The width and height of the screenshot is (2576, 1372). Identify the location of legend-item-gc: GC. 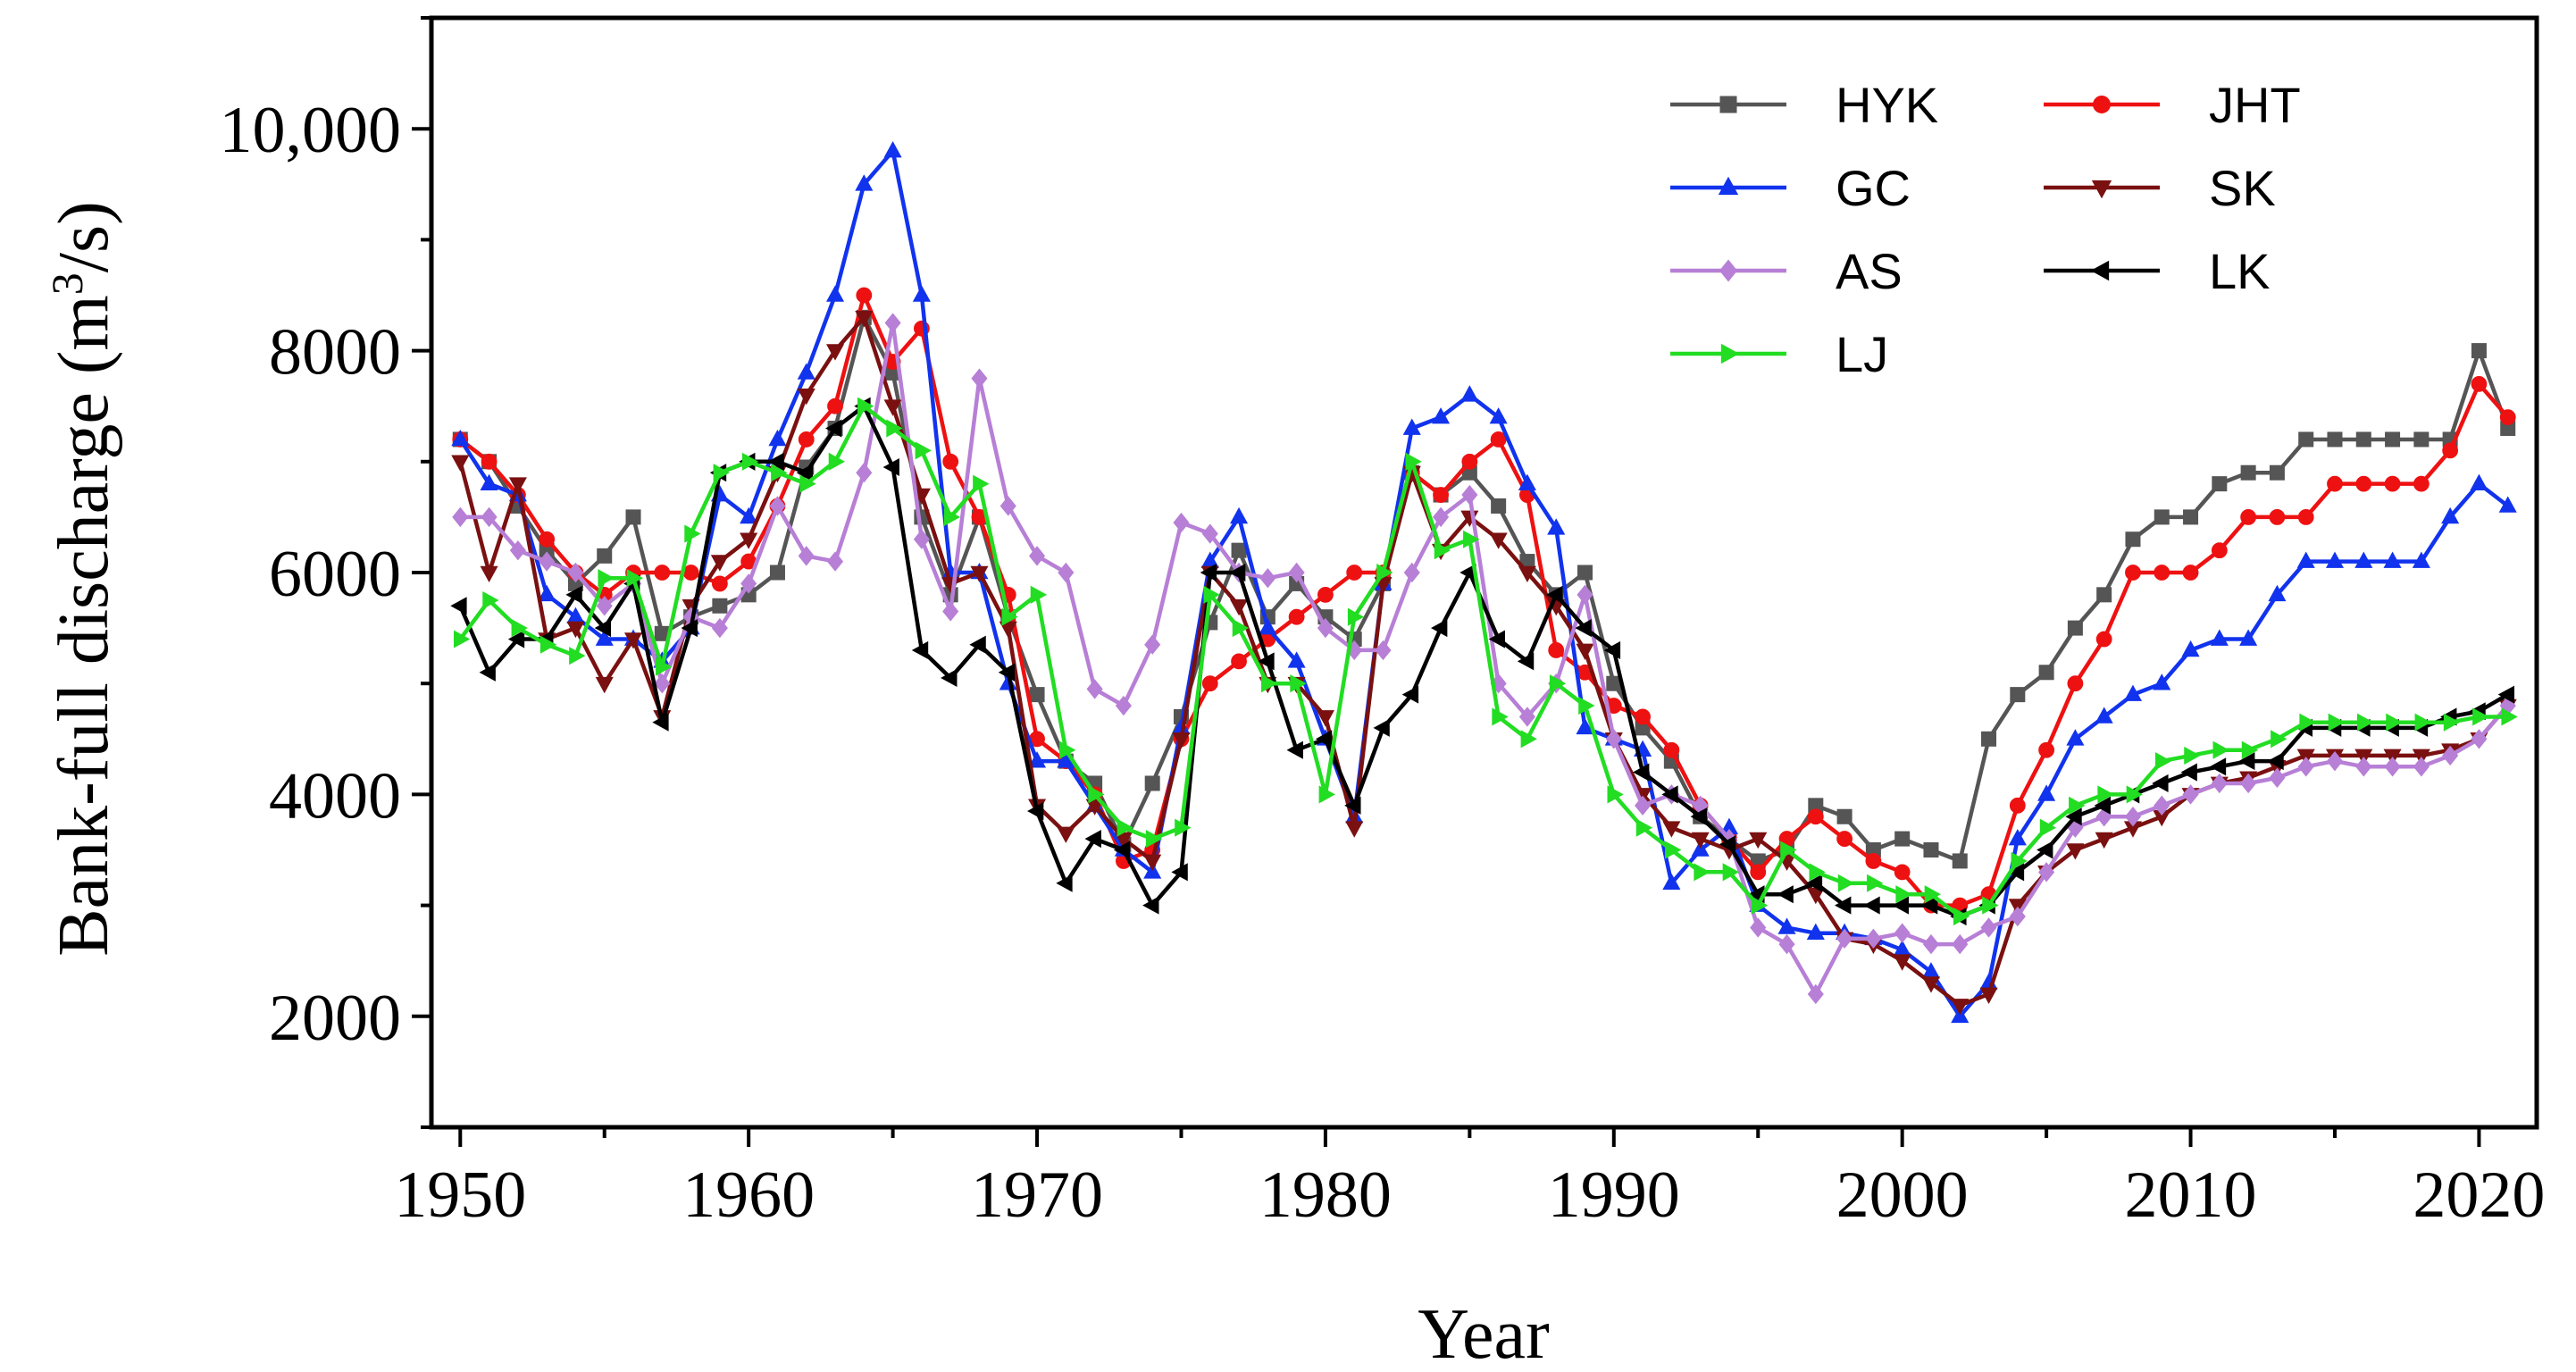
(1791, 188).